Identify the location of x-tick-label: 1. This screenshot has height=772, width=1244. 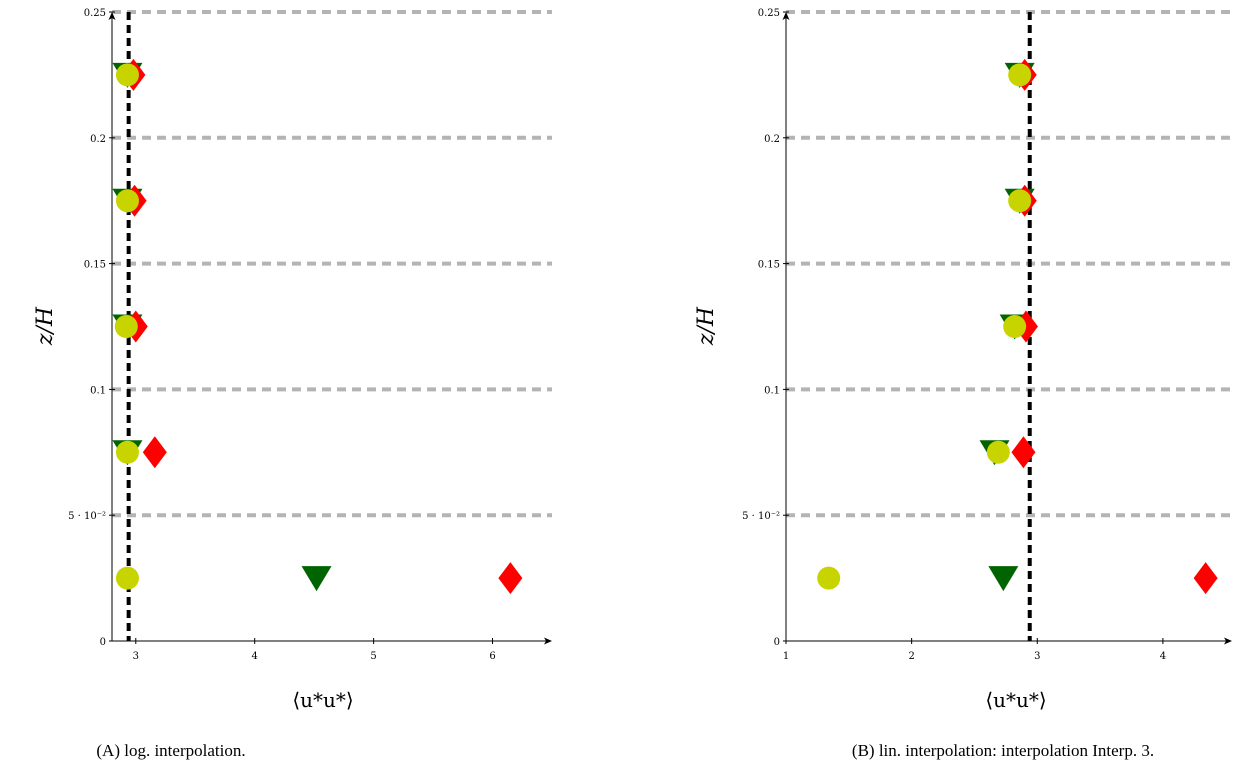
(786, 656).